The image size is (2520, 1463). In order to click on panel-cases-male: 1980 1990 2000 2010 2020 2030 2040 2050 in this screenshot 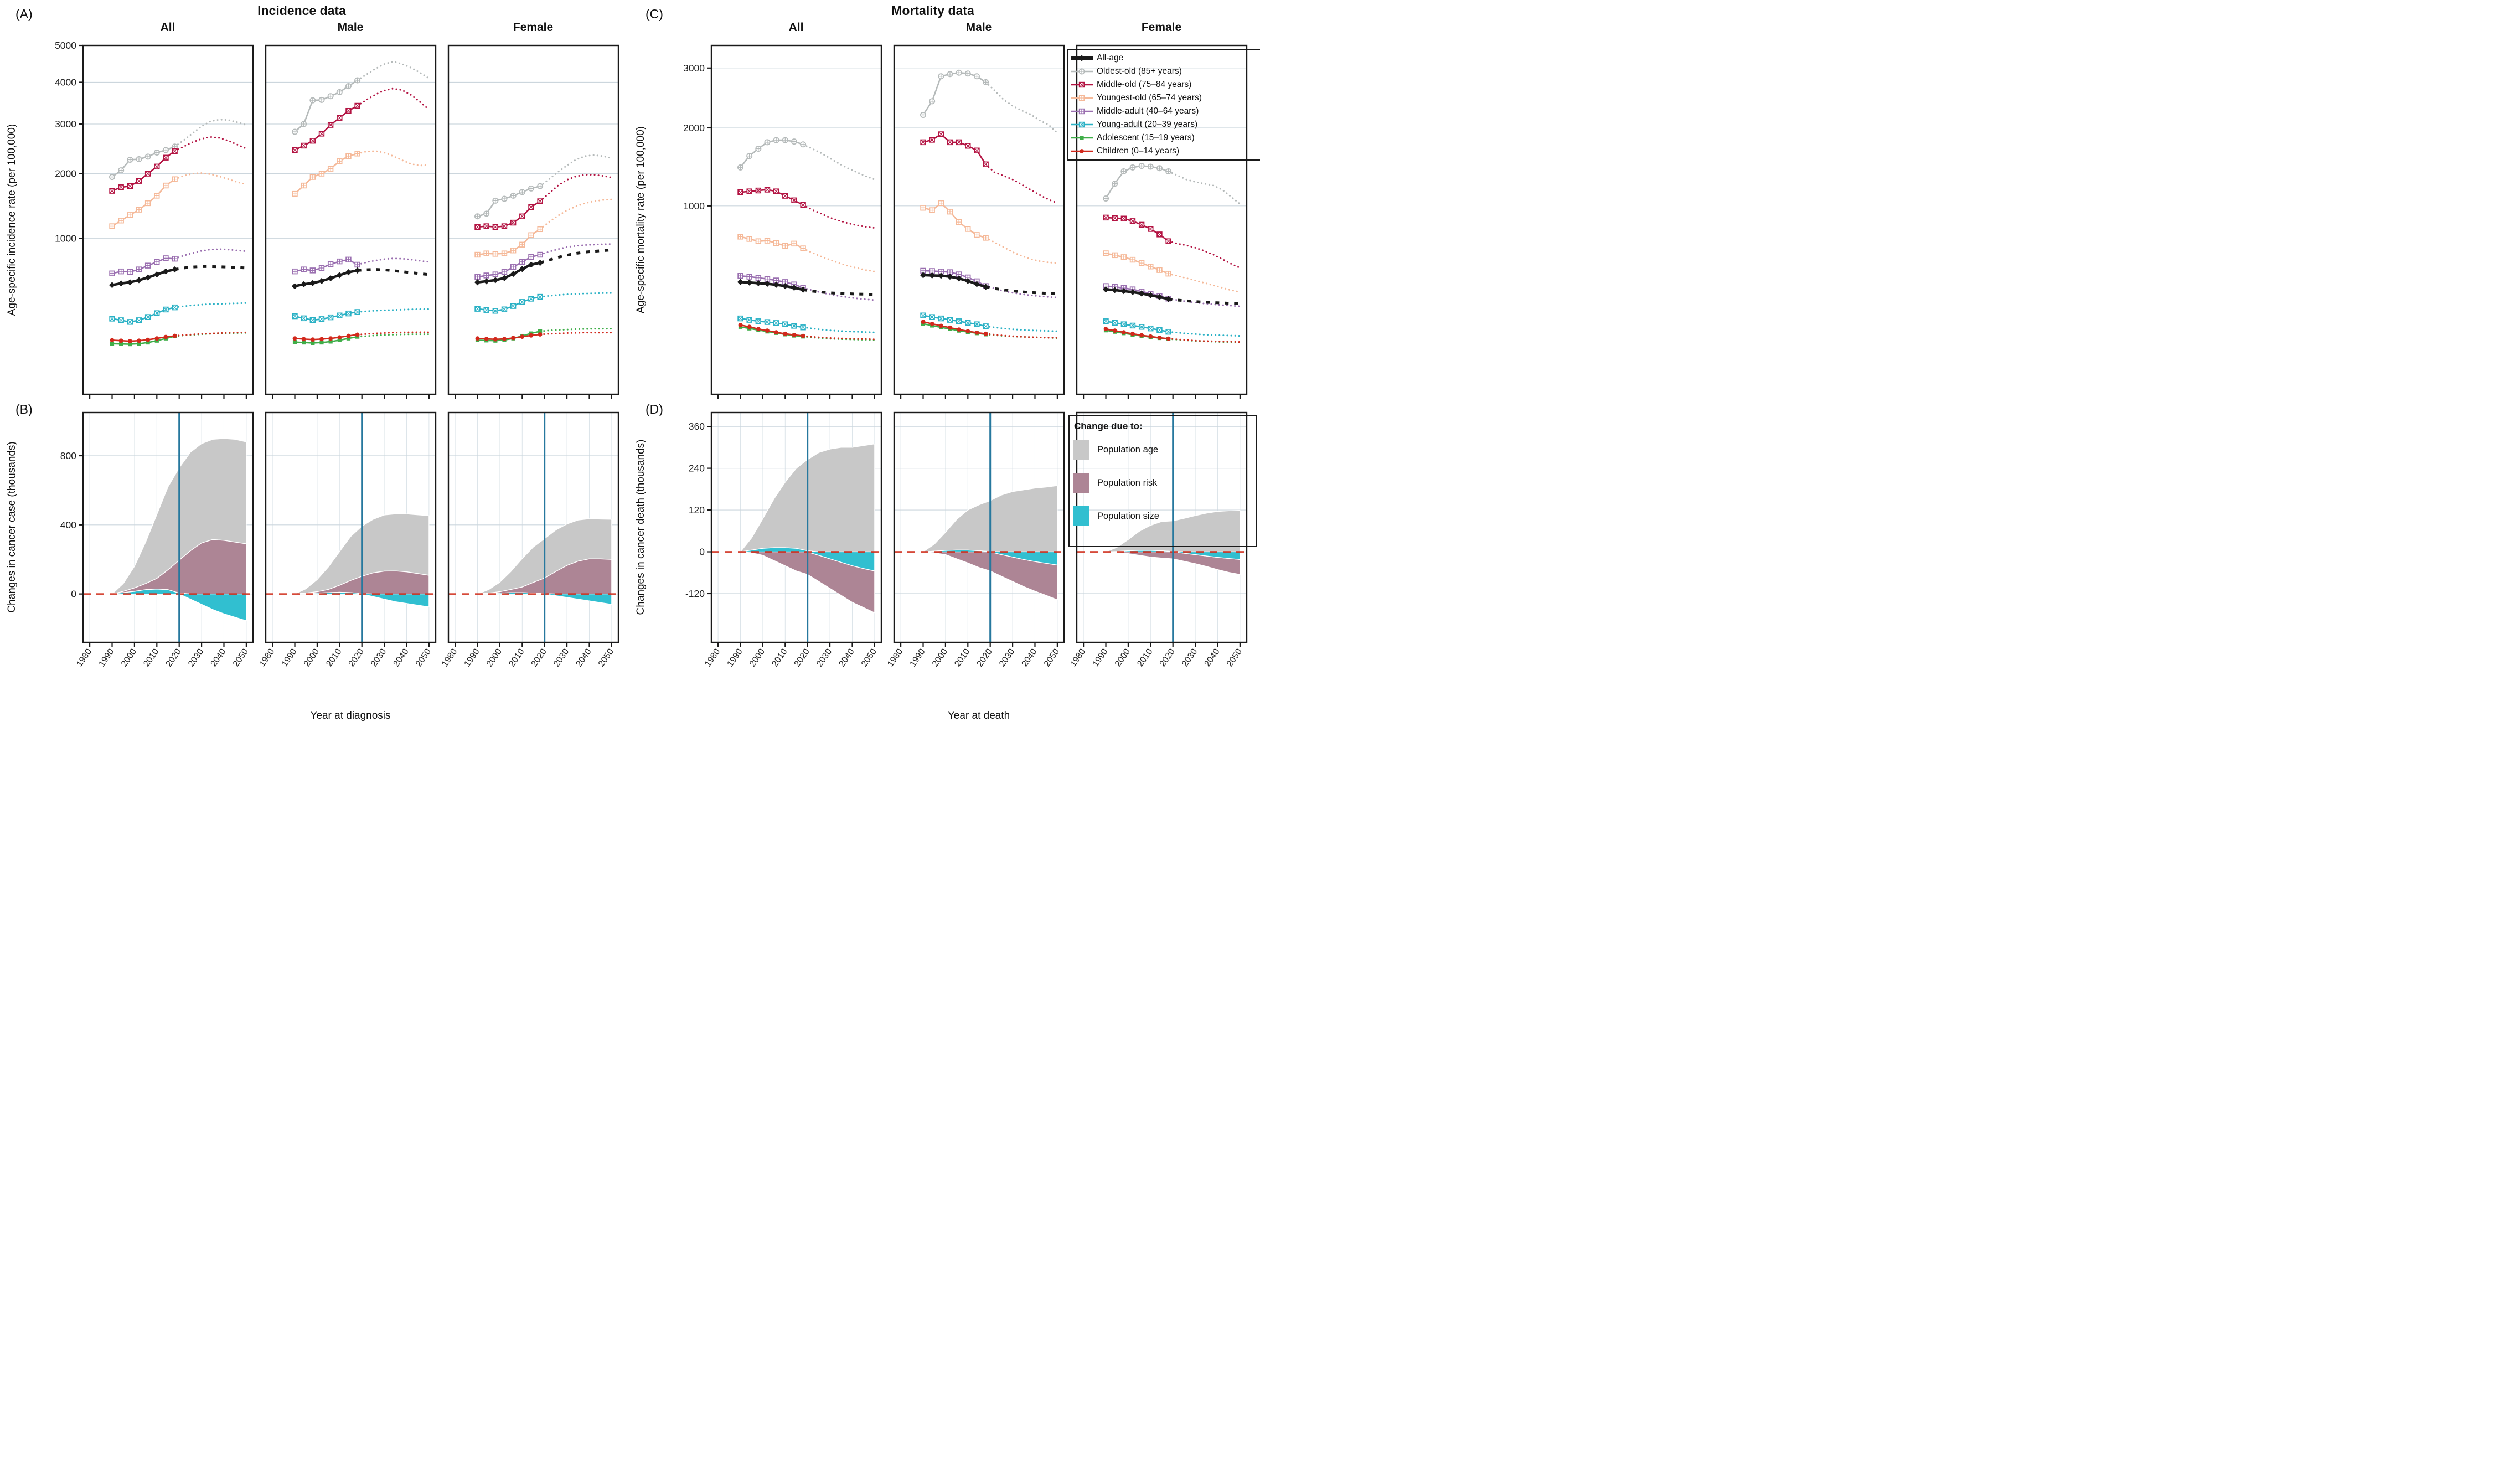, I will do `click(347, 539)`.